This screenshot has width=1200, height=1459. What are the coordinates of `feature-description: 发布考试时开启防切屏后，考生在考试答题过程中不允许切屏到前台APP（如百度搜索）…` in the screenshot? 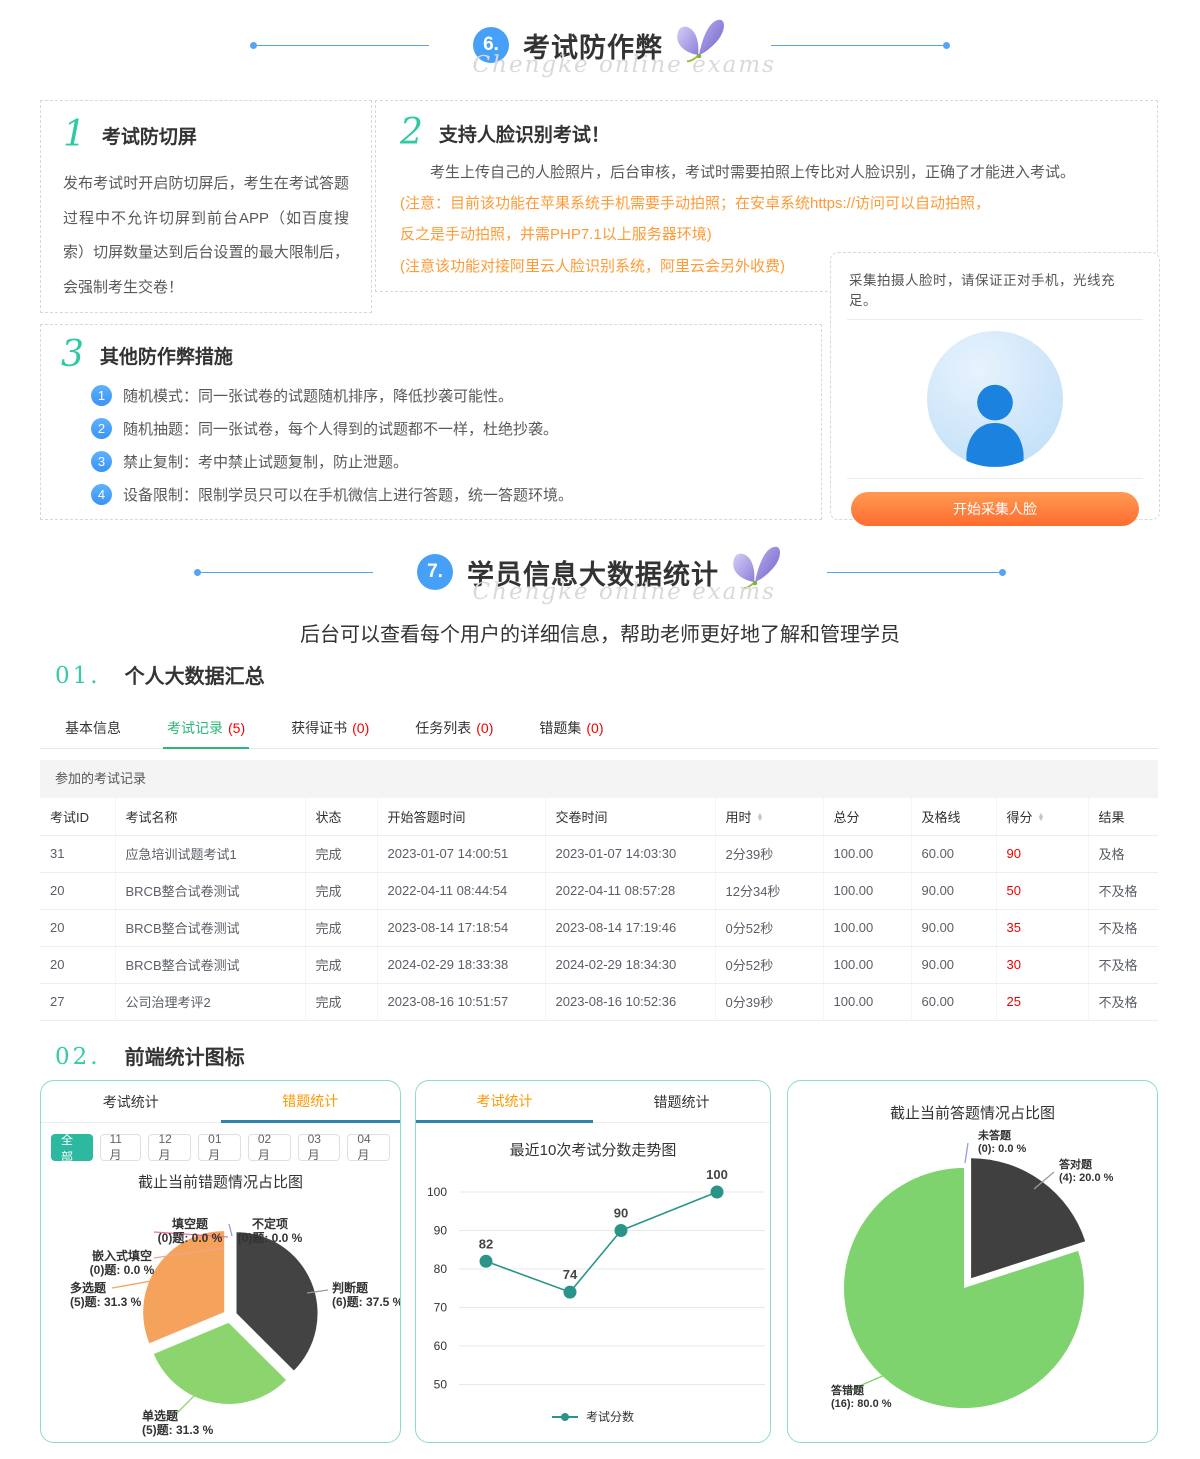 It's located at (206, 235).